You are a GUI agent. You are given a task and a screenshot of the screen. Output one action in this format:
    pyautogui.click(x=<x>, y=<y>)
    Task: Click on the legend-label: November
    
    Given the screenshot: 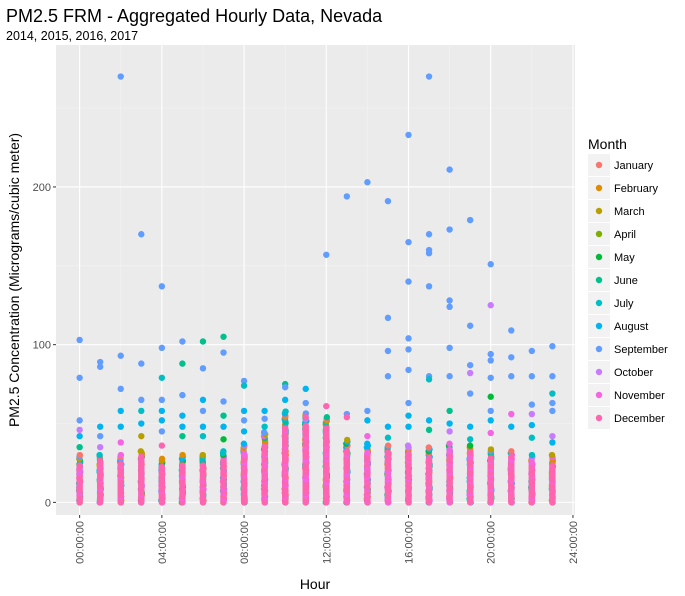 What is the action you would take?
    pyautogui.click(x=639, y=396)
    